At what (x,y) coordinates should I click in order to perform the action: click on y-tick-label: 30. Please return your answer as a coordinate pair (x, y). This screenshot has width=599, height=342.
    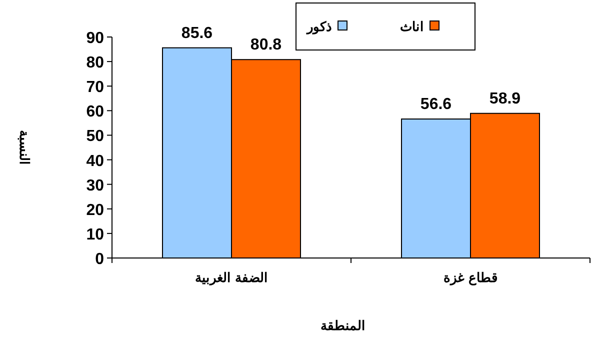
    Looking at the image, I should click on (95, 185).